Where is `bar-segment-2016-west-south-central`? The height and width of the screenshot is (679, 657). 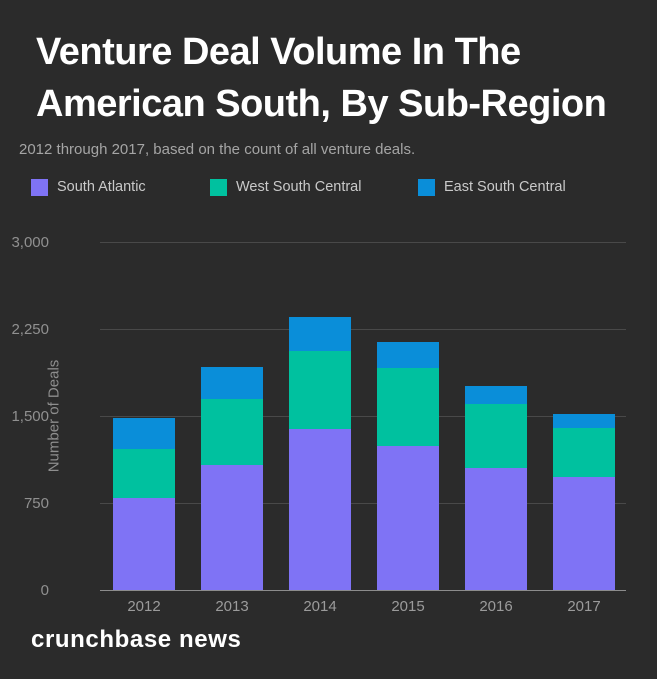
bar-segment-2016-west-south-central is located at coordinates (496, 436).